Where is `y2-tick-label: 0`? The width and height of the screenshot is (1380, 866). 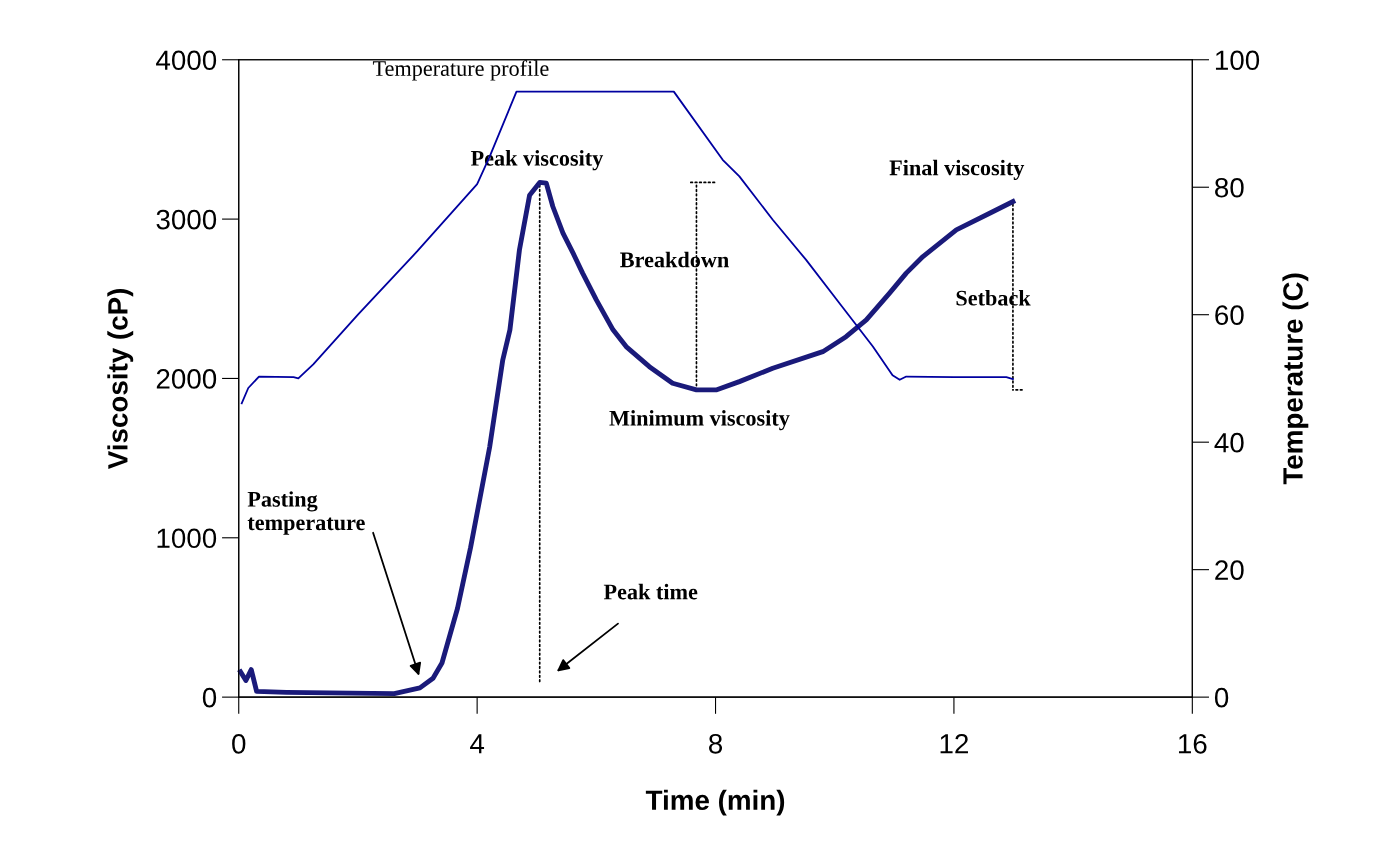
y2-tick-label: 0 is located at coordinates (1221, 697).